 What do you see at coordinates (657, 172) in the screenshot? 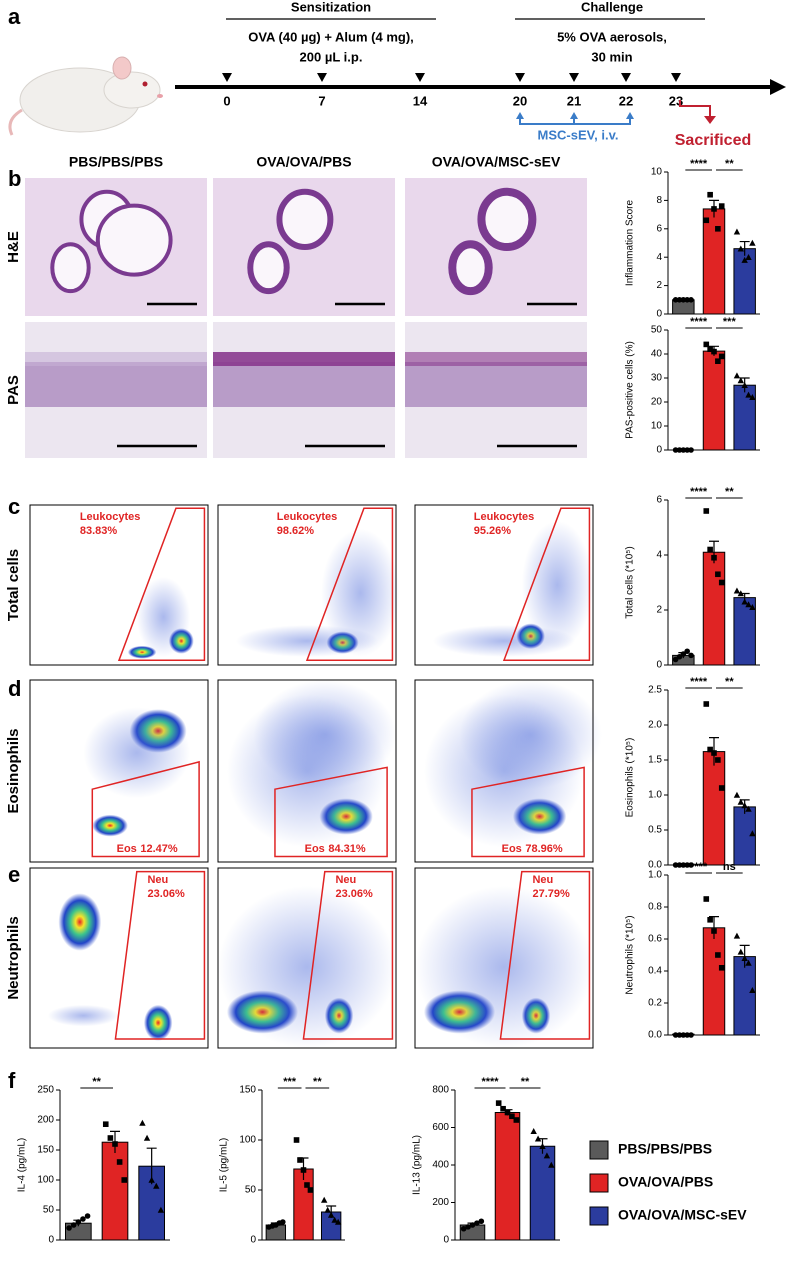
I see `y-tick-label: 10` at bounding box center [657, 172].